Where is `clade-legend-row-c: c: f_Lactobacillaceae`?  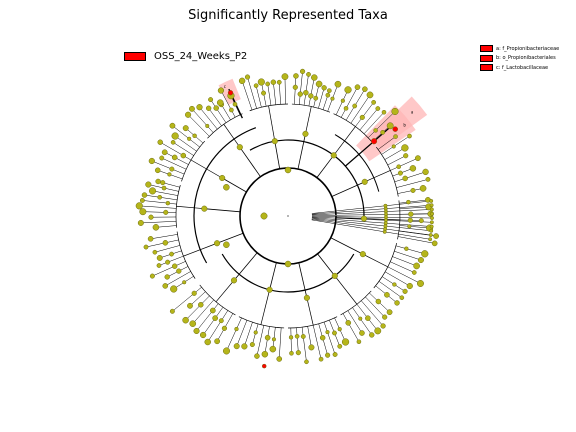
clade-legend-row-c: c: f_Lactobacillaceae is located at coordinates (519, 68).